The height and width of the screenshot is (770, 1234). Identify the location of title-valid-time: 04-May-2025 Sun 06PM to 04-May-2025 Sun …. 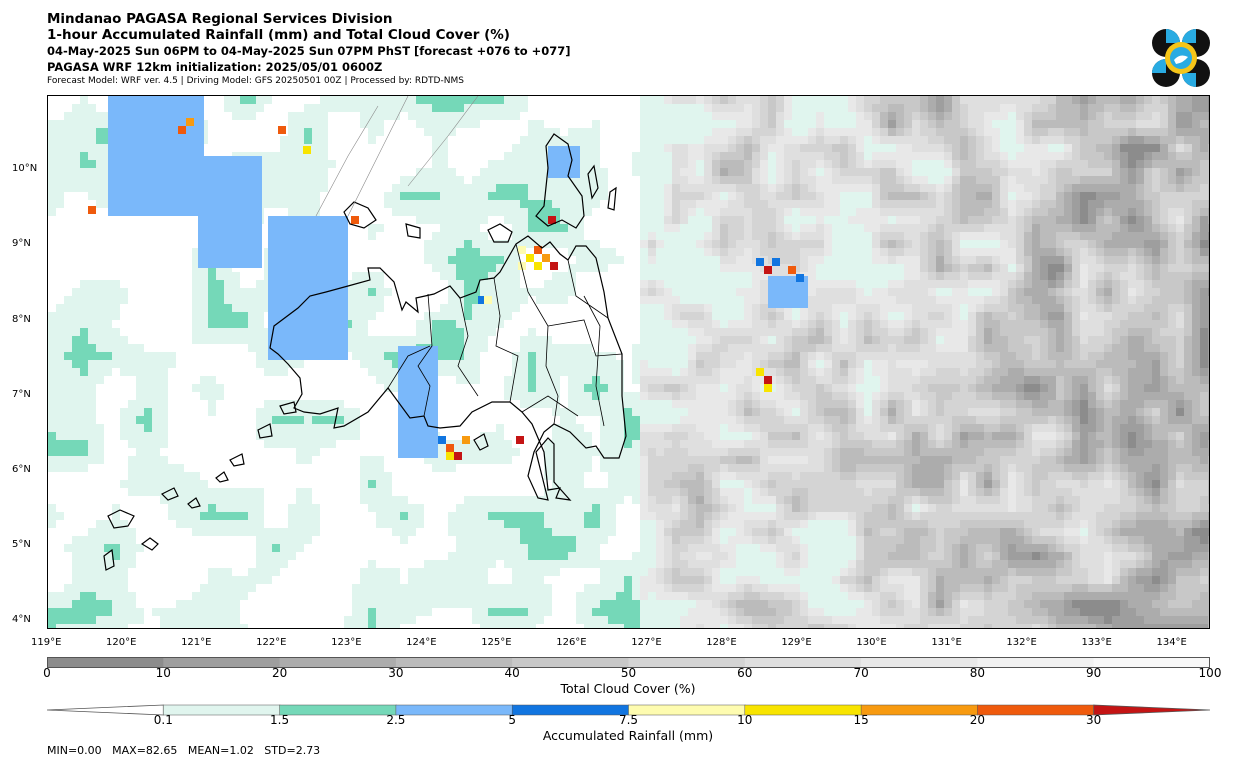
(309, 51).